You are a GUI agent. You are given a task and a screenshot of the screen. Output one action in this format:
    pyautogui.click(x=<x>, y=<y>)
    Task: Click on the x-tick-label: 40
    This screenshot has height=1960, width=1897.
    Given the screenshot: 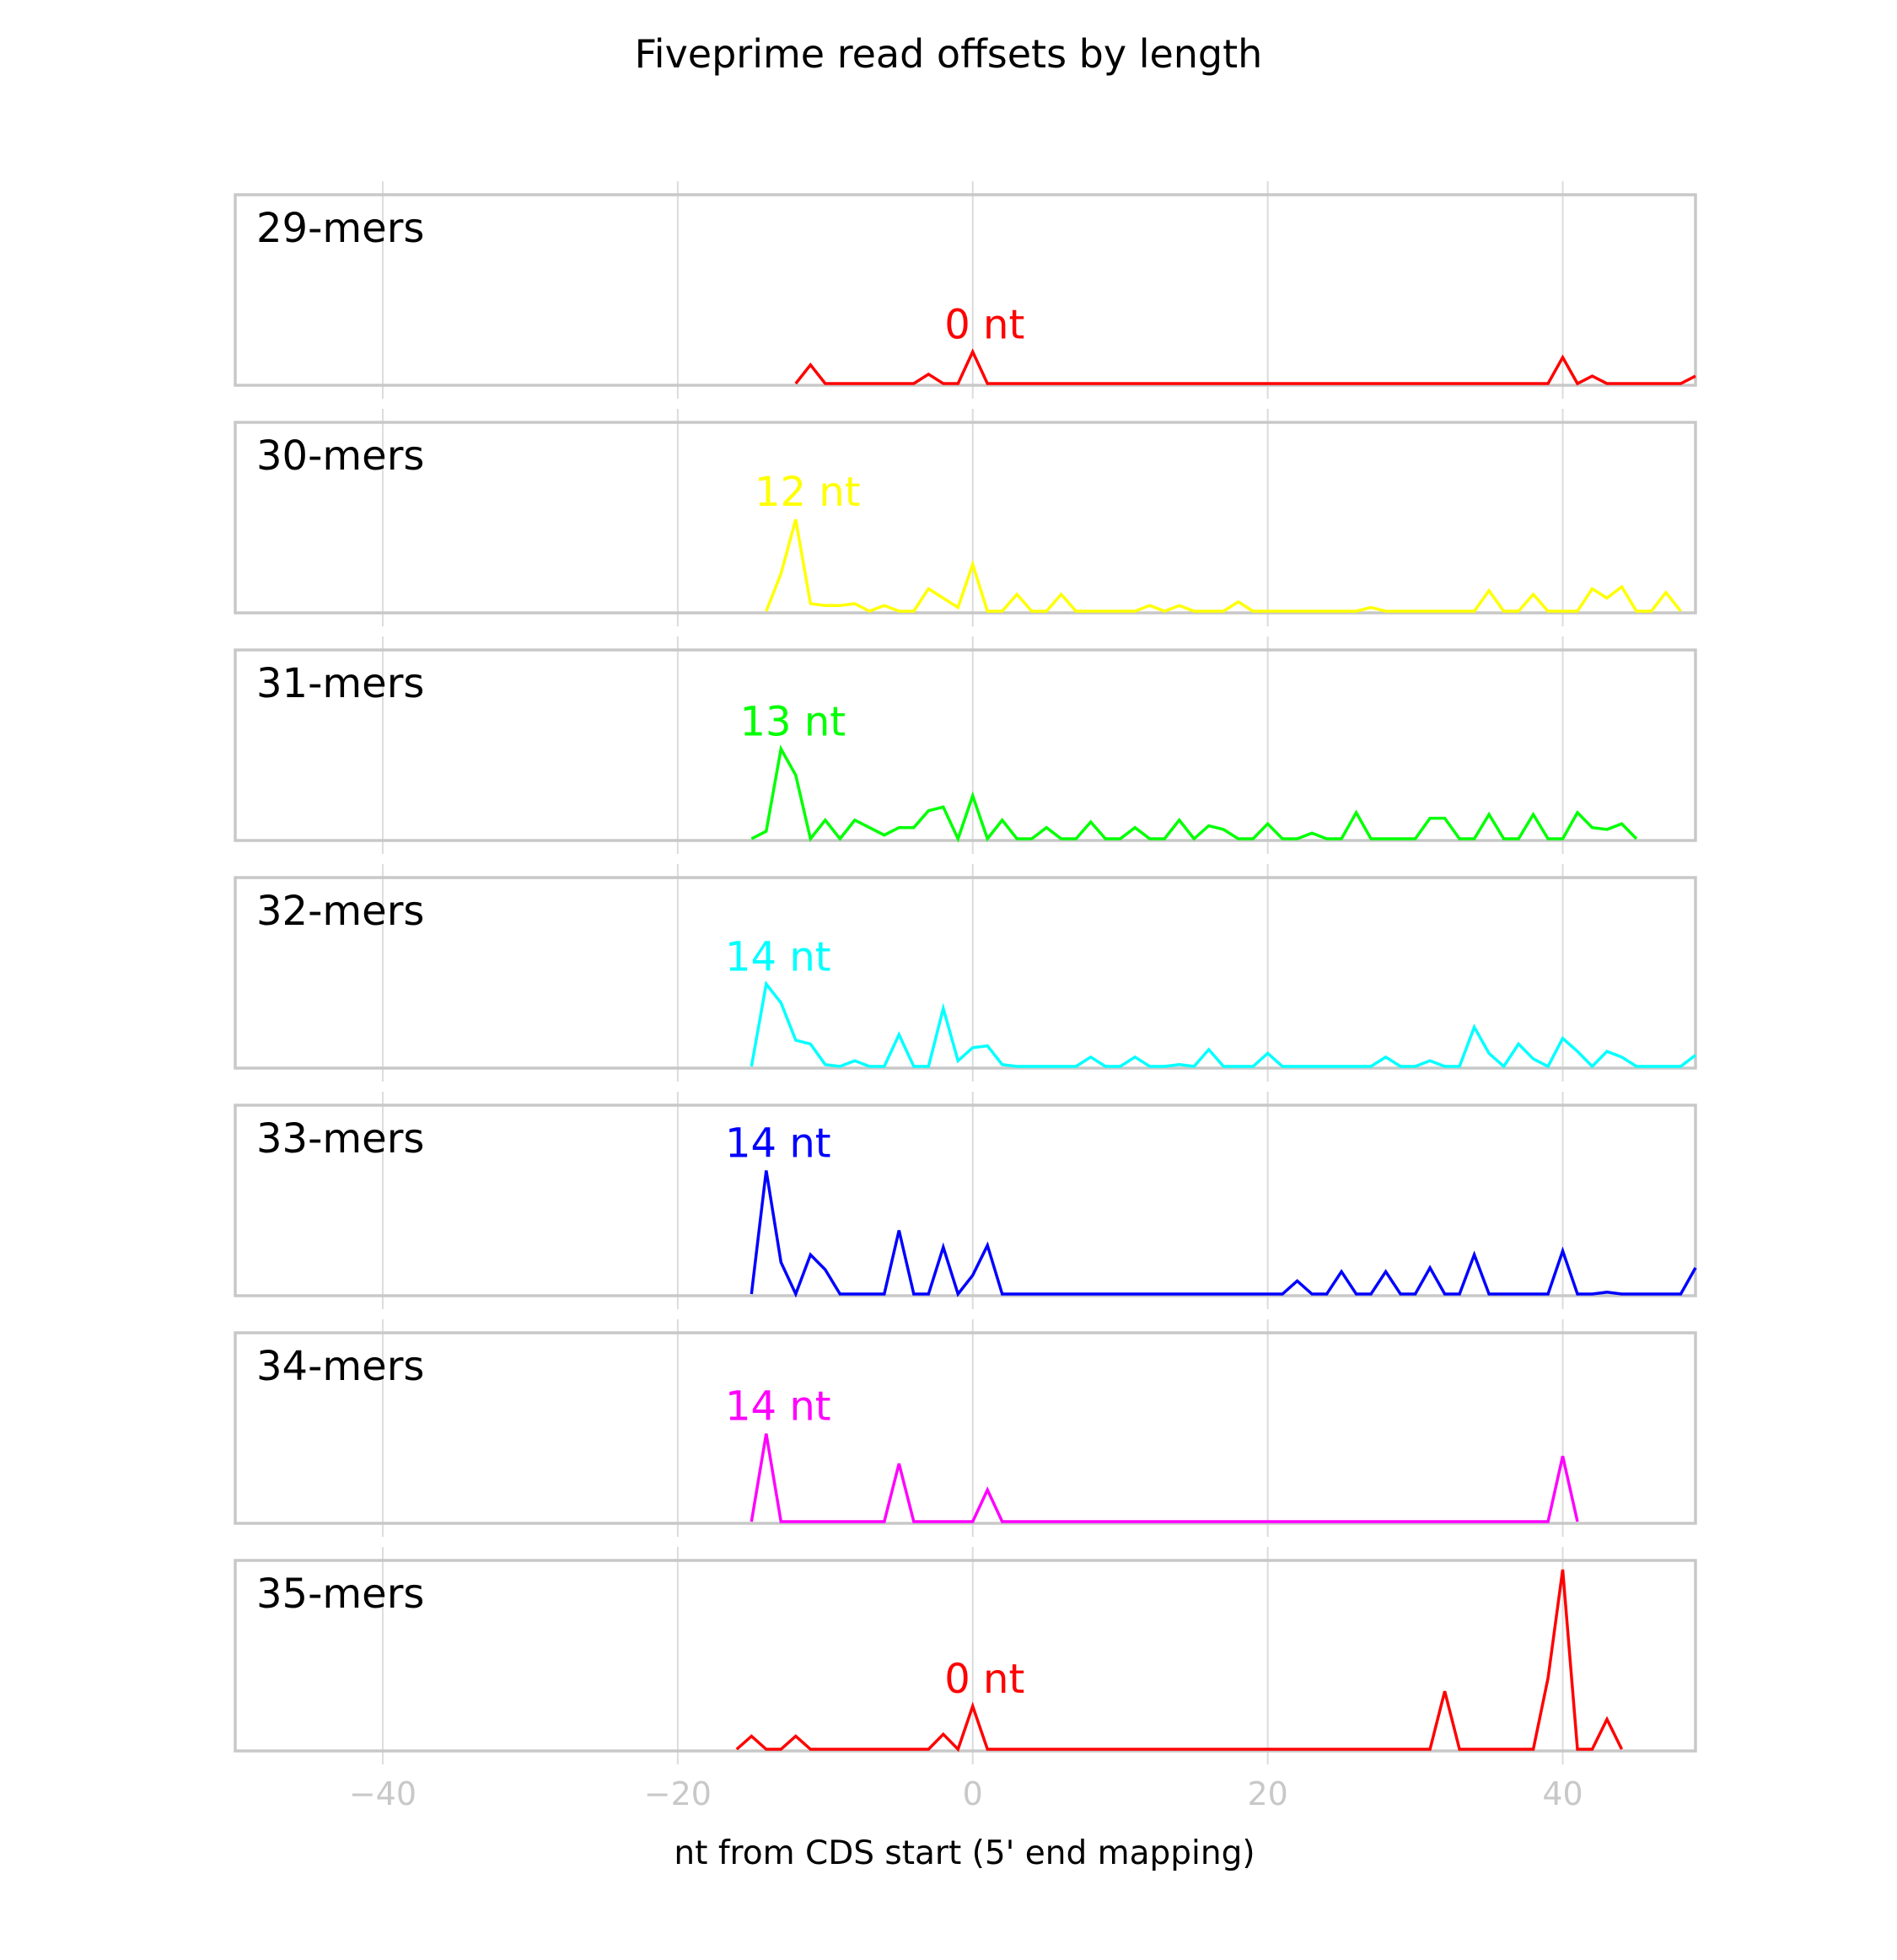 What is the action you would take?
    pyautogui.click(x=1562, y=1794)
    